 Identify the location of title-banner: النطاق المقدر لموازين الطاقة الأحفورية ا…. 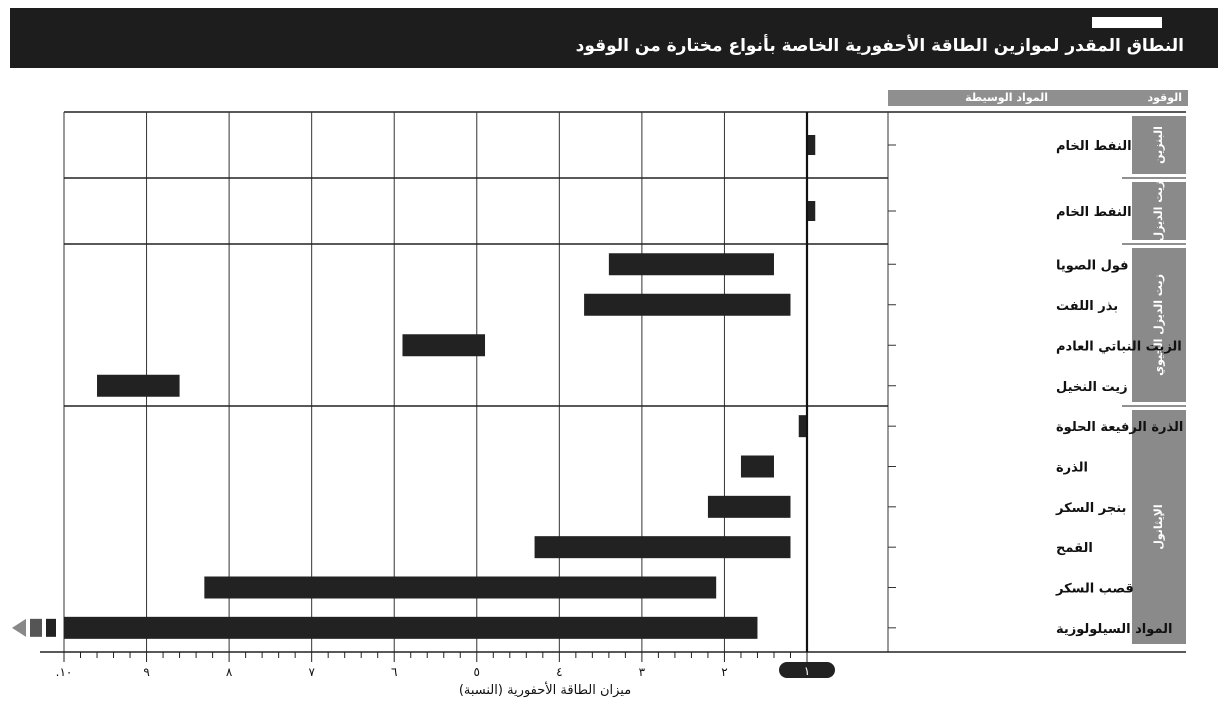
(614, 38).